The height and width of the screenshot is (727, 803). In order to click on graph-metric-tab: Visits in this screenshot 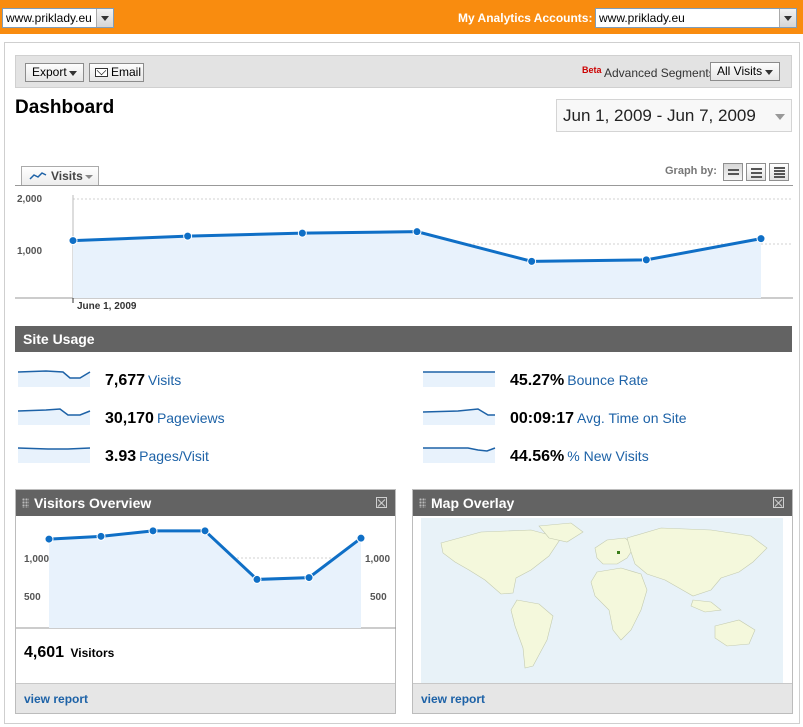, I will do `click(60, 176)`.